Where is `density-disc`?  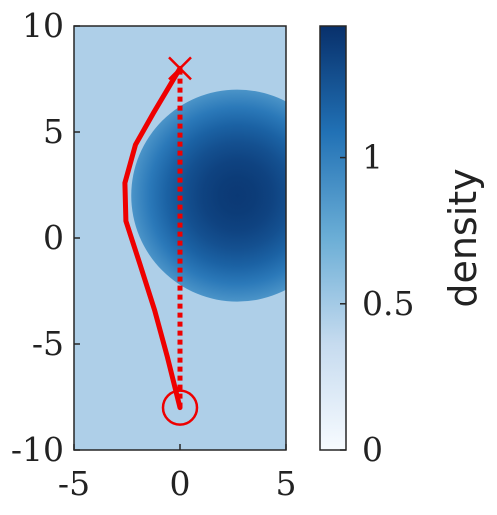 density-disc is located at coordinates (208, 195).